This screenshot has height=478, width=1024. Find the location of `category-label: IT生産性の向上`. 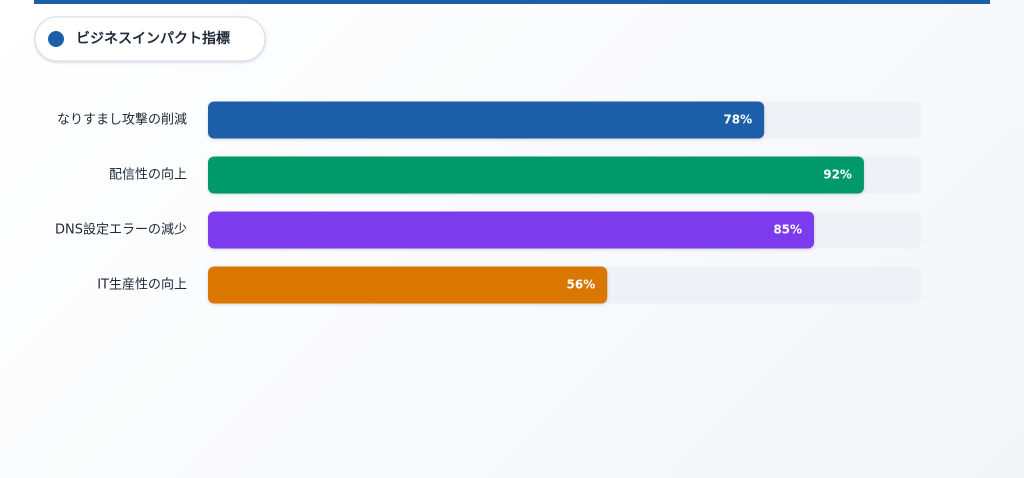

category-label: IT生産性の向上 is located at coordinates (142, 285).